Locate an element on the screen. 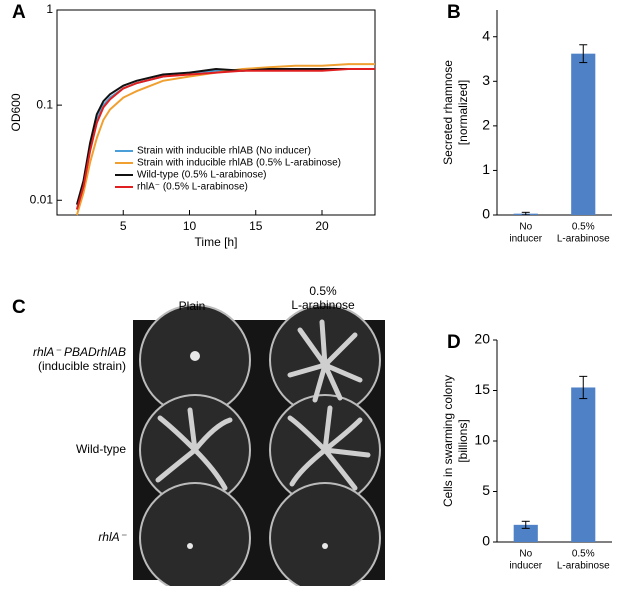 This screenshot has width=617, height=591. x-tick-label: 15 is located at coordinates (256, 226).